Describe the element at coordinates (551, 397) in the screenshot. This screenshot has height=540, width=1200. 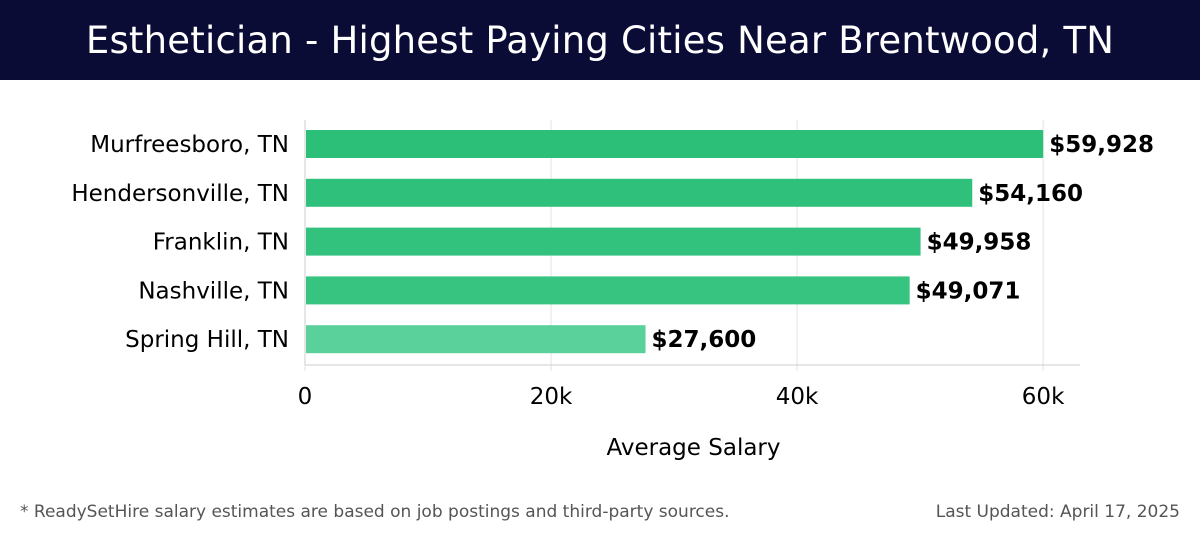
I see `x-tick-label: 20k` at that location.